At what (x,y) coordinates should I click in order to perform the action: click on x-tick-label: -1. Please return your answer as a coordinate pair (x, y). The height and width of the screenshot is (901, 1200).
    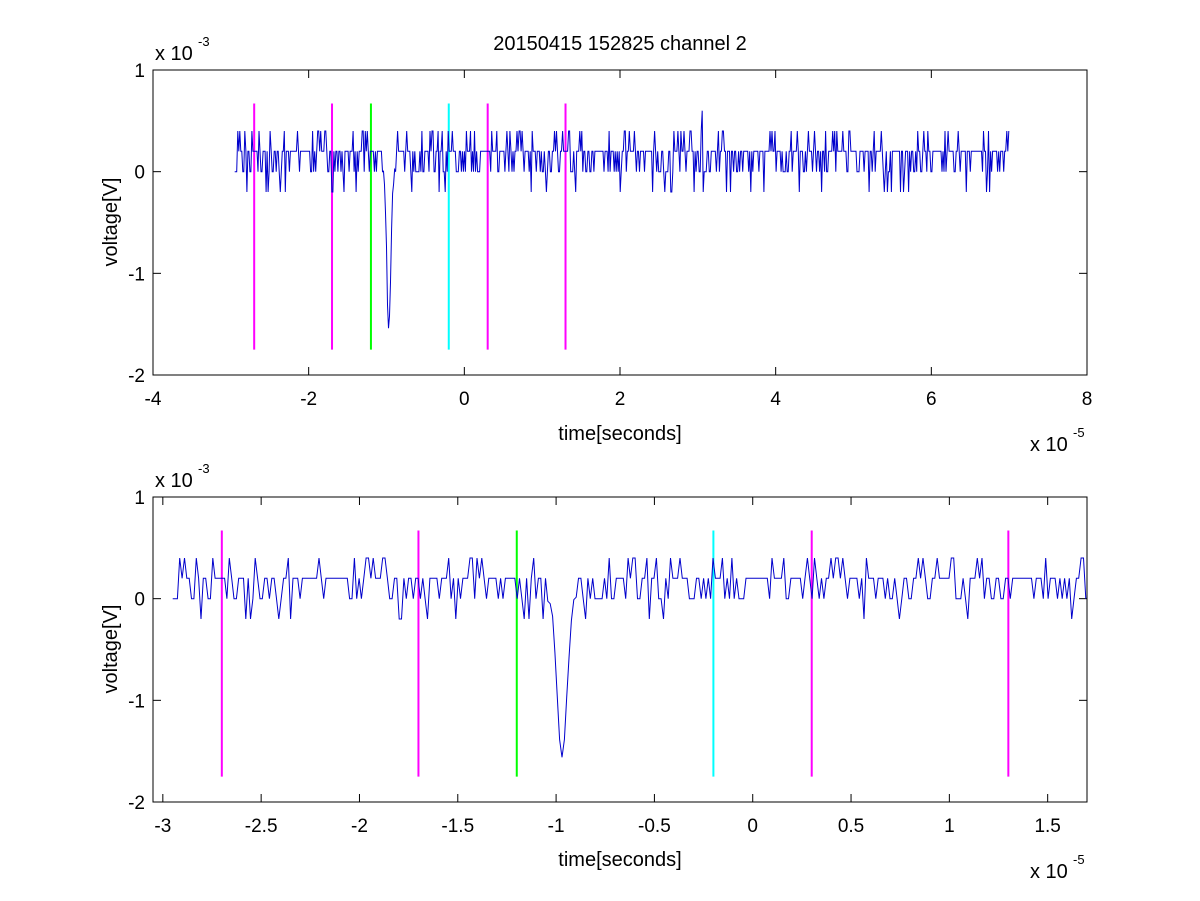
    Looking at the image, I should click on (556, 826).